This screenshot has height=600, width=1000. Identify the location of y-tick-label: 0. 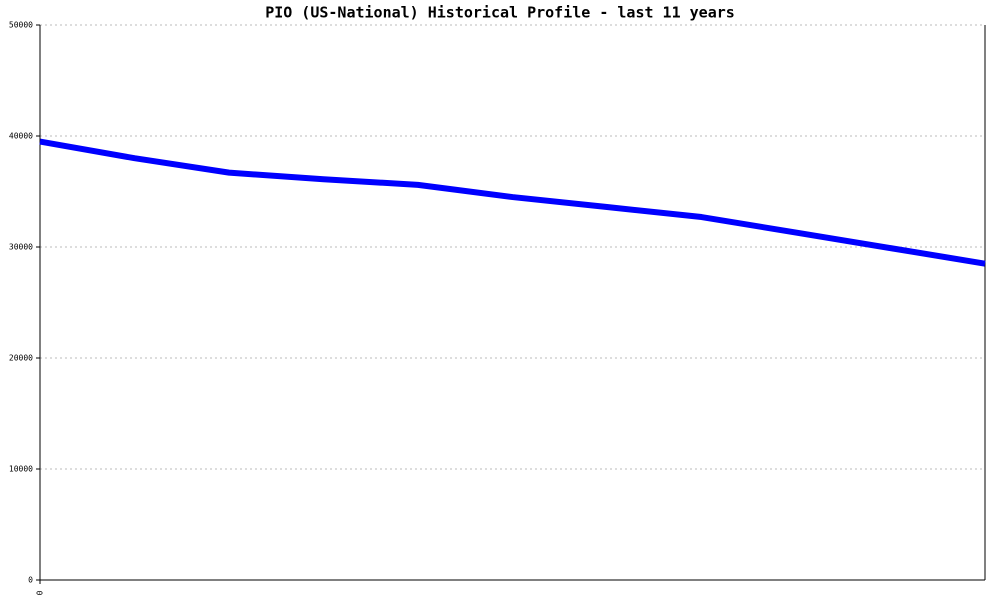
(30, 580).